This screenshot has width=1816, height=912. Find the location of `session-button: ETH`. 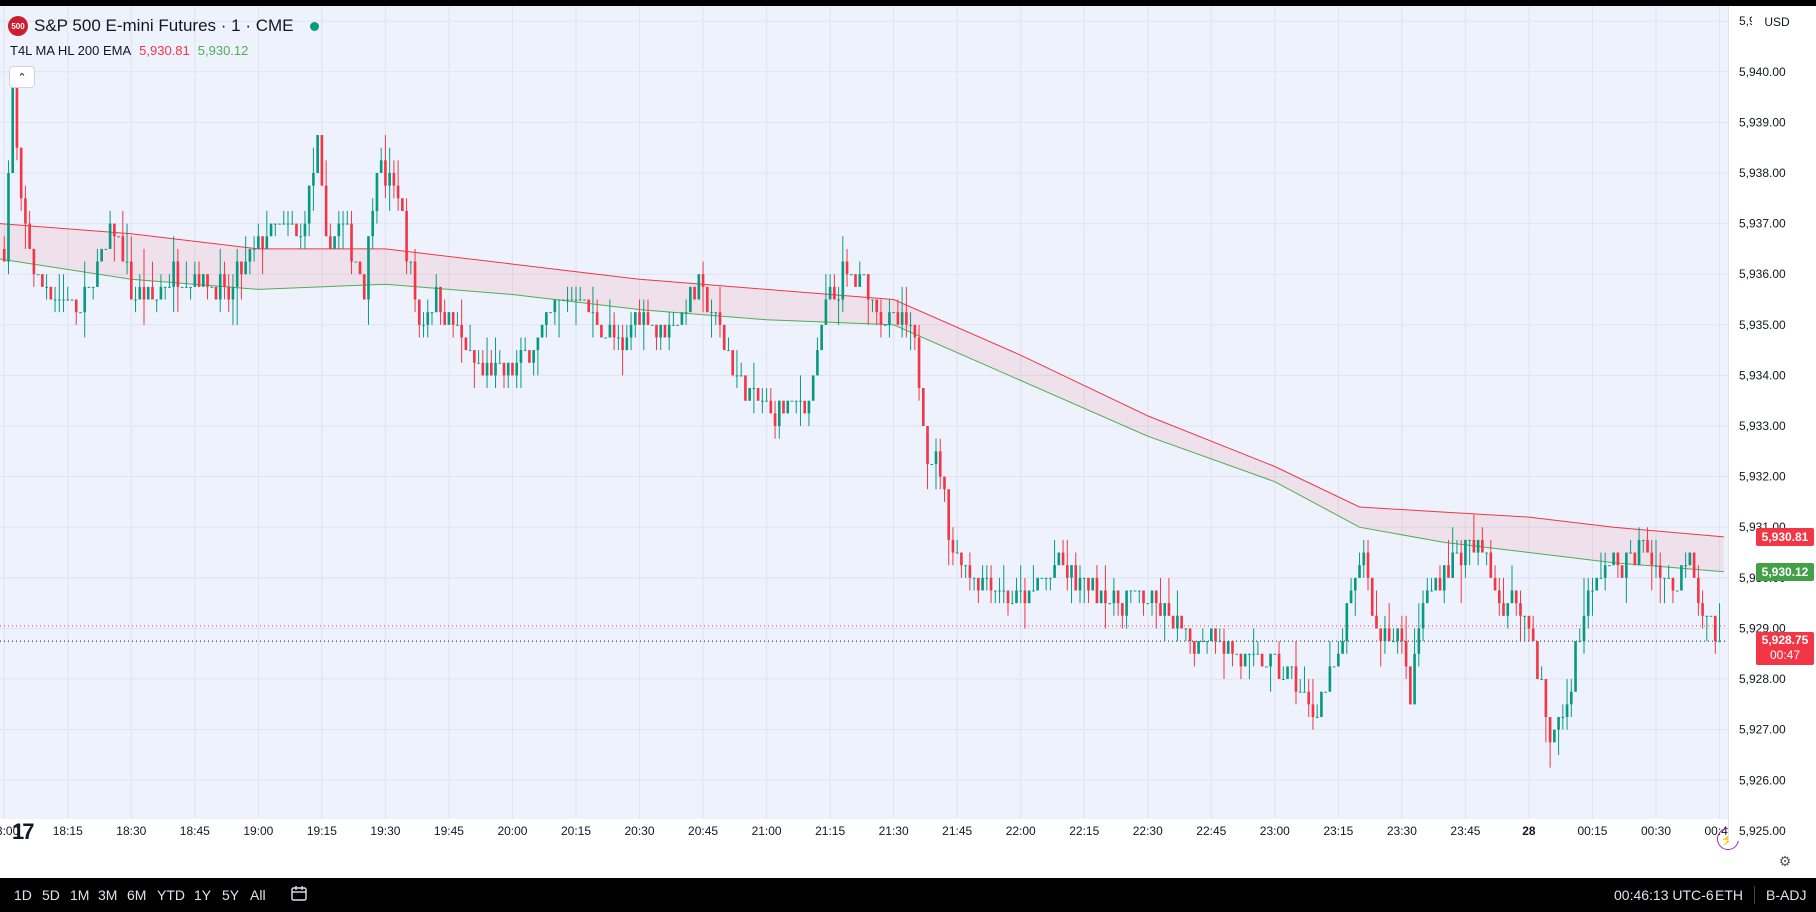

session-button: ETH is located at coordinates (1729, 895).